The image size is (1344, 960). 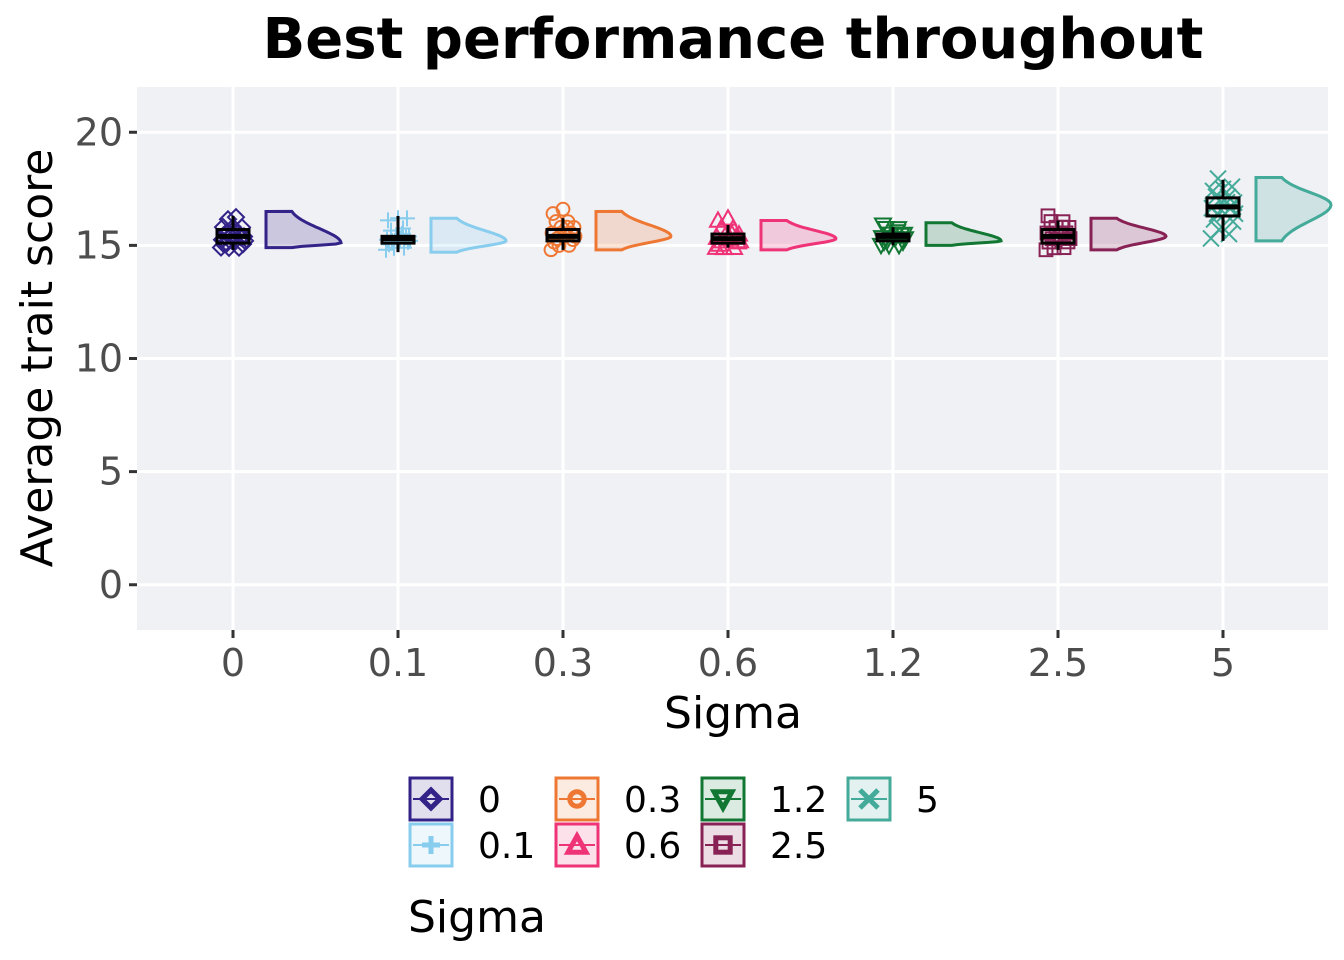 I want to click on series-0.1, so click(x=443, y=234).